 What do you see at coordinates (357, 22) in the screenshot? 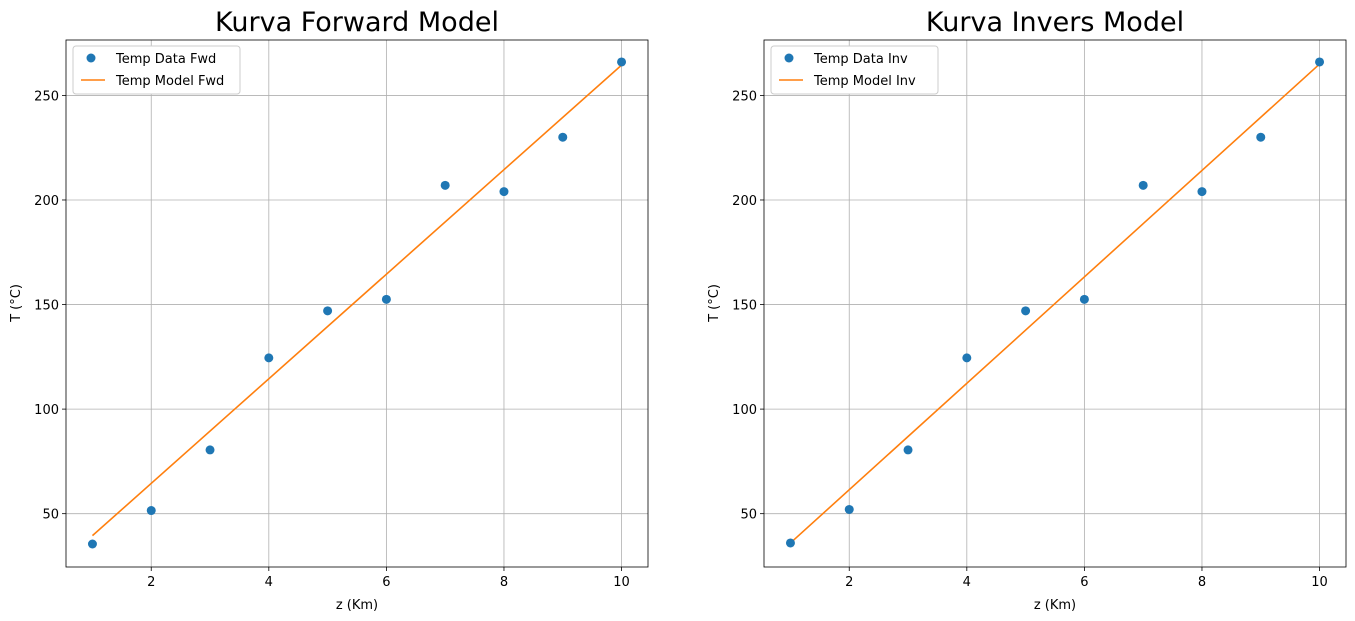
I see `chart-title: Kurva Forward Model` at bounding box center [357, 22].